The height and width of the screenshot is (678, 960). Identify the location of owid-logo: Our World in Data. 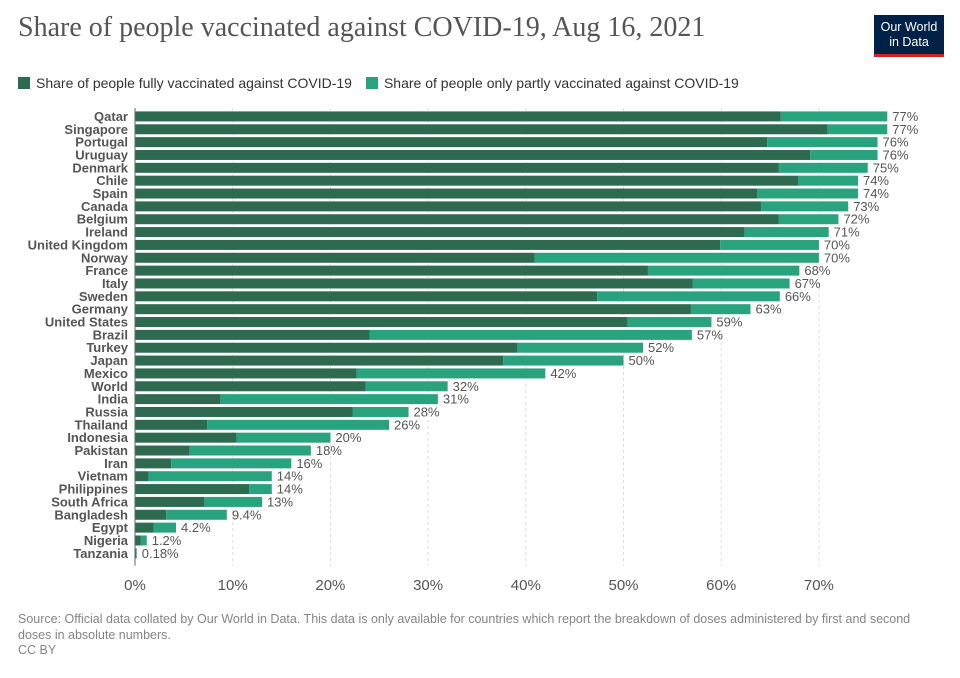
(909, 36).